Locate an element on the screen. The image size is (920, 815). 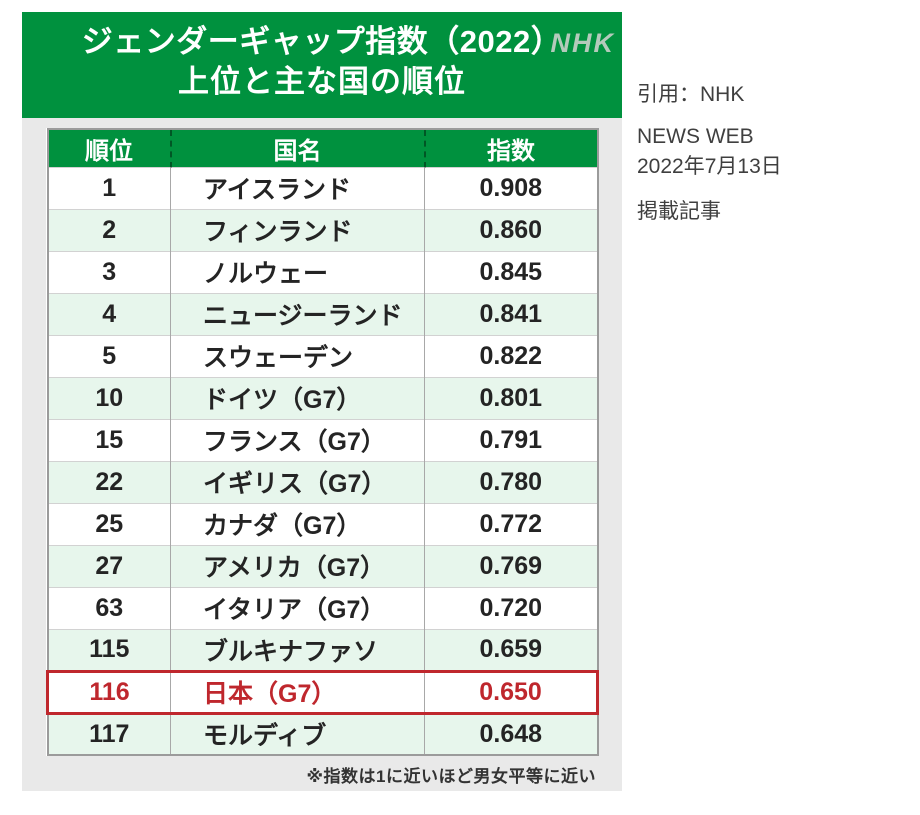
rank-cell: 115 is located at coordinates (109, 649).